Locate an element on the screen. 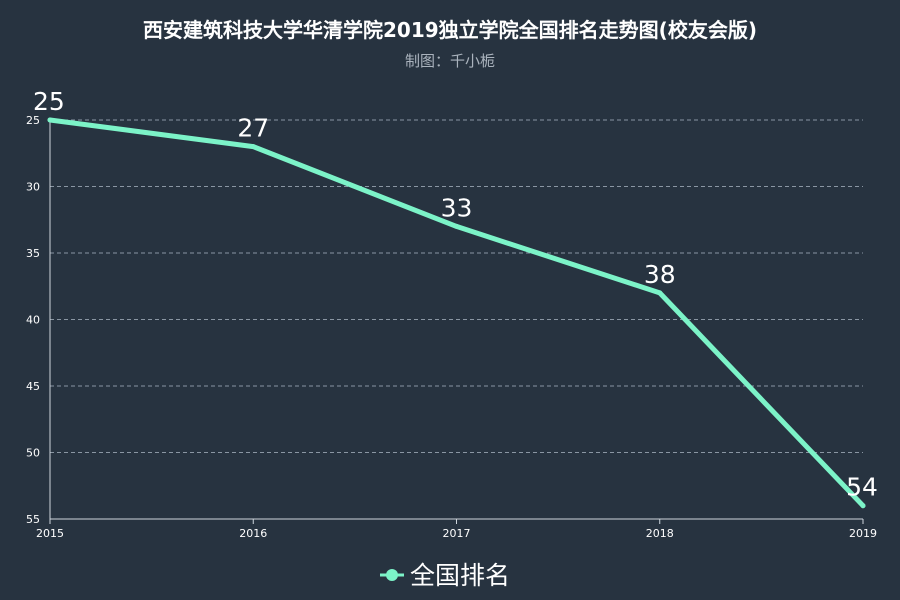  y-tick-label: 25 is located at coordinates (33, 120).